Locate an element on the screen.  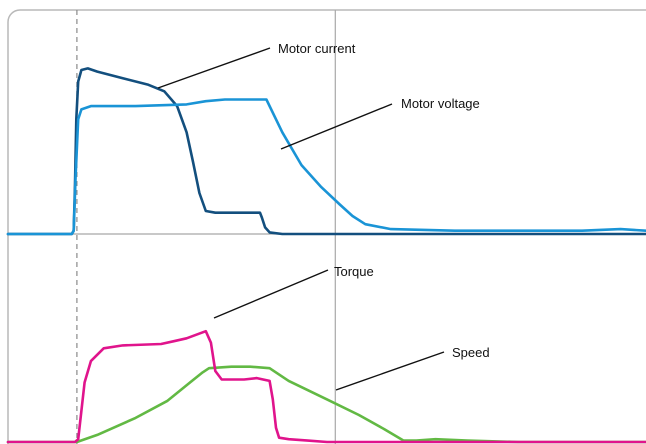
callout-leader-speed is located at coordinates (390, 371).